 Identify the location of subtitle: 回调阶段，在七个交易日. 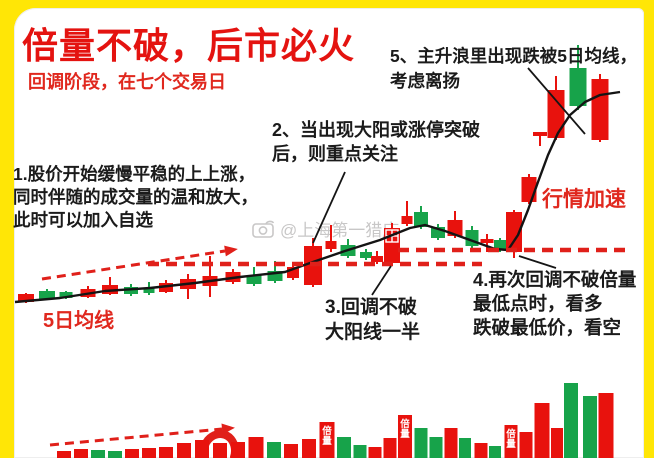
(127, 82).